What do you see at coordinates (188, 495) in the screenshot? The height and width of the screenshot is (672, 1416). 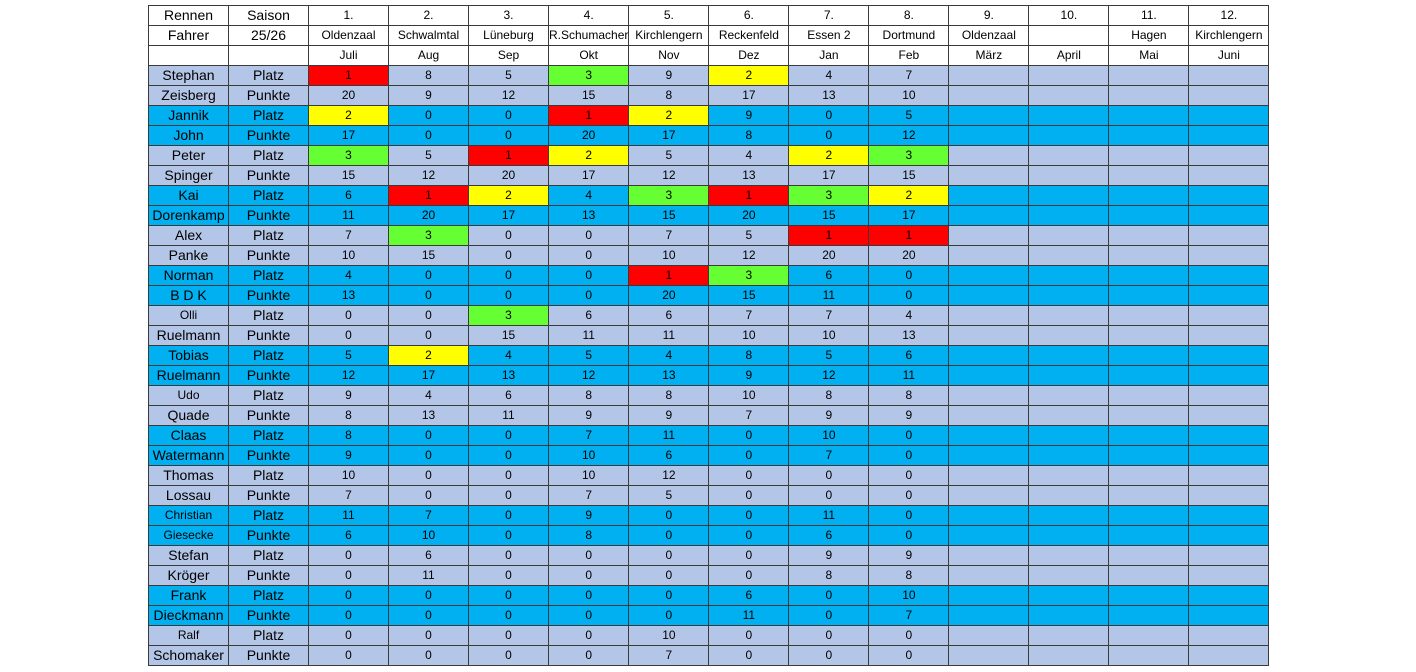 I see `driver-name-cell: Lossau` at bounding box center [188, 495].